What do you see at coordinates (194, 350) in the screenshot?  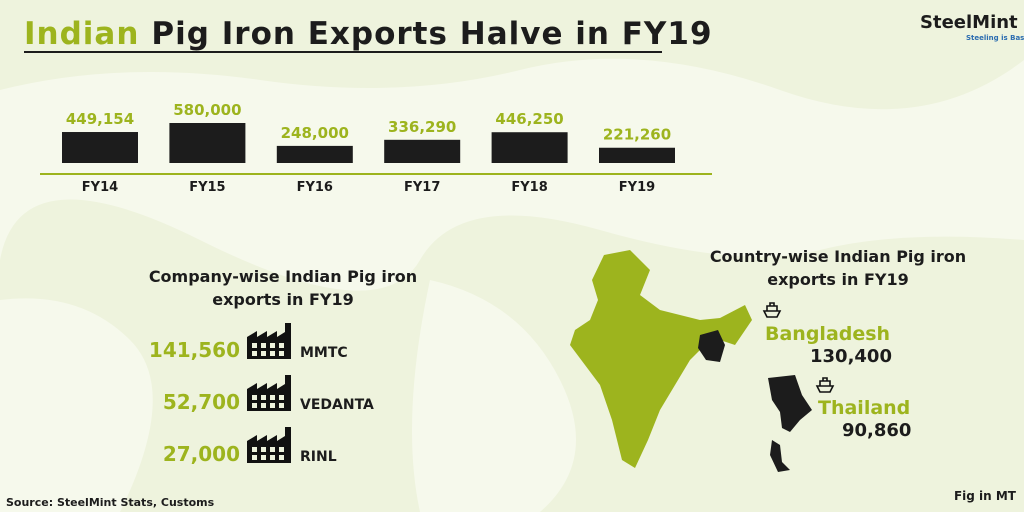 I see `company-amount: 141,560` at bounding box center [194, 350].